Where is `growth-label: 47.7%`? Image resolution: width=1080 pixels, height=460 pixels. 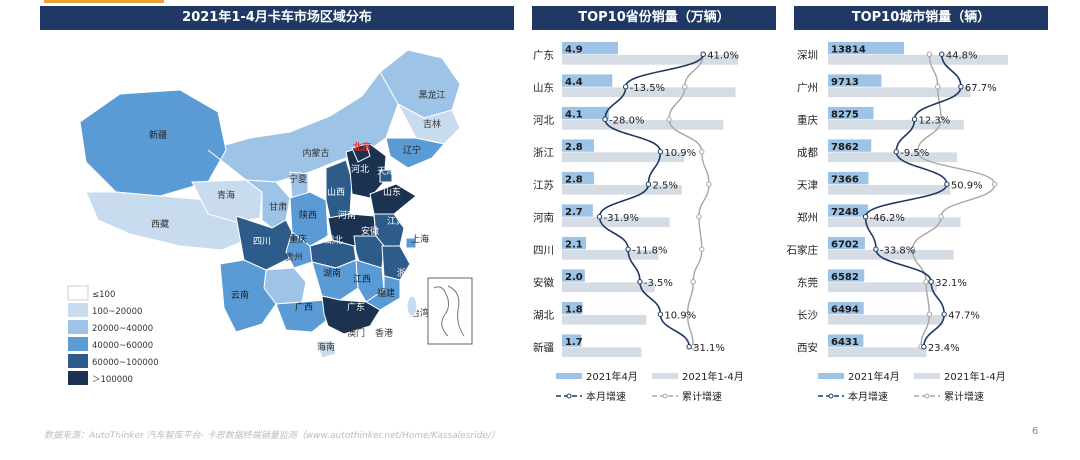
growth-label: 47.7% is located at coordinates (964, 315).